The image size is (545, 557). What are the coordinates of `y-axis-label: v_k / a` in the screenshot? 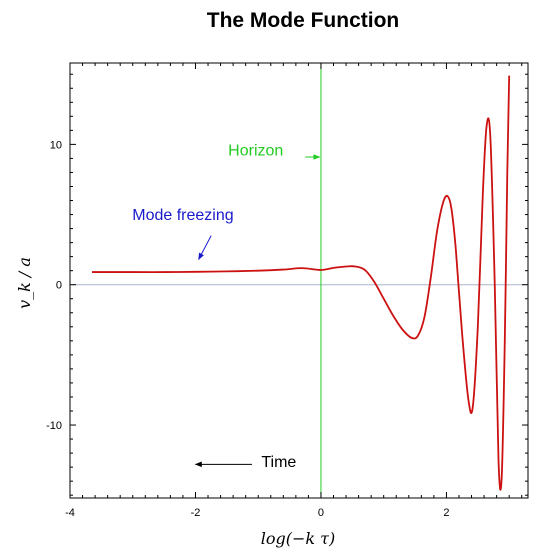 It's located at (24, 283).